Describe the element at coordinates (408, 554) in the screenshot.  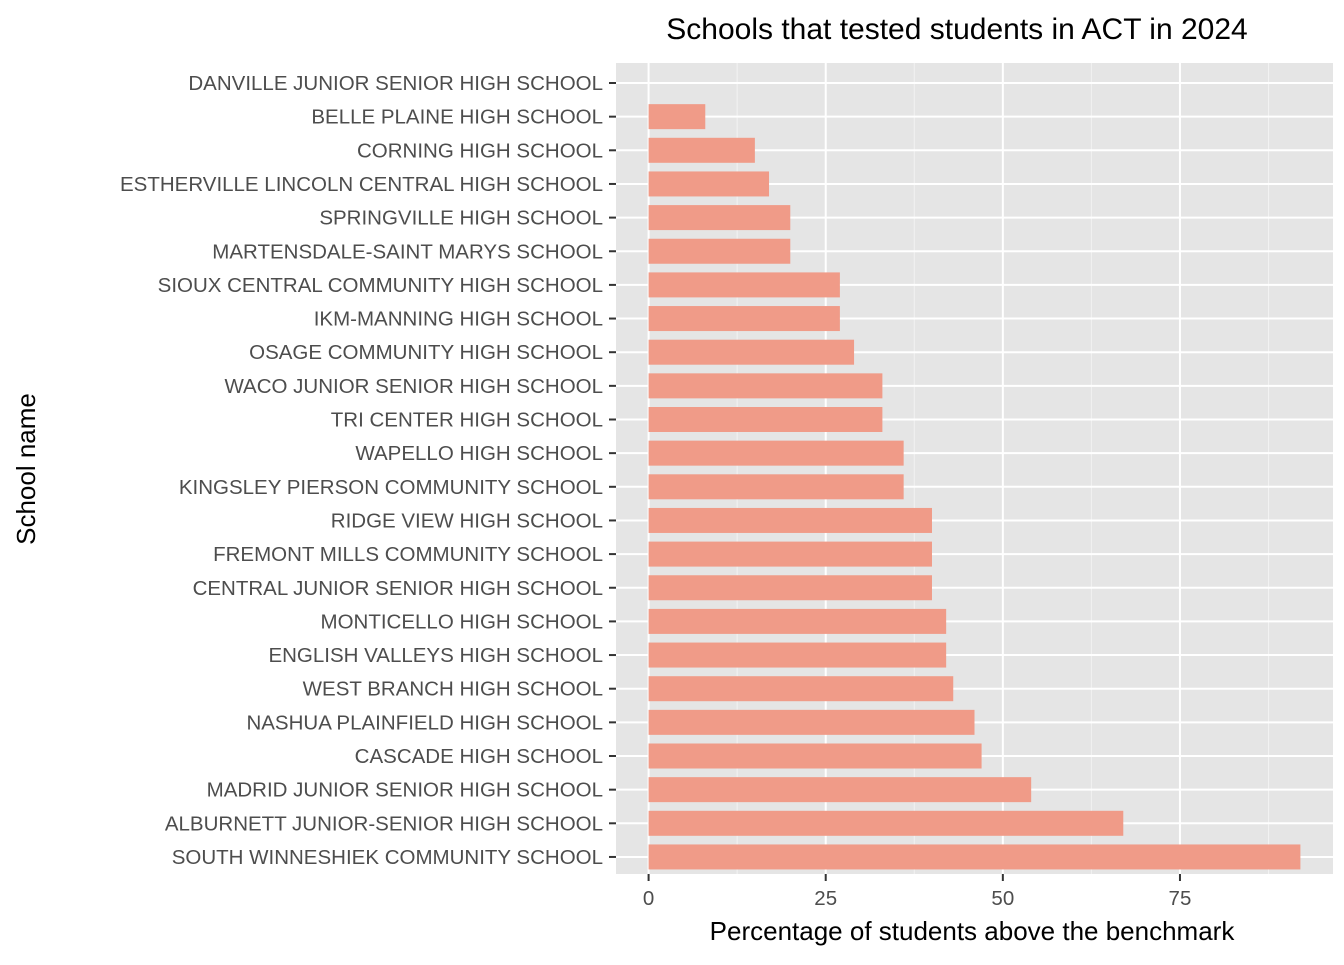
I see `y-tick-label: FREMONT MILLS COMMUNITY SCHOOL` at that location.